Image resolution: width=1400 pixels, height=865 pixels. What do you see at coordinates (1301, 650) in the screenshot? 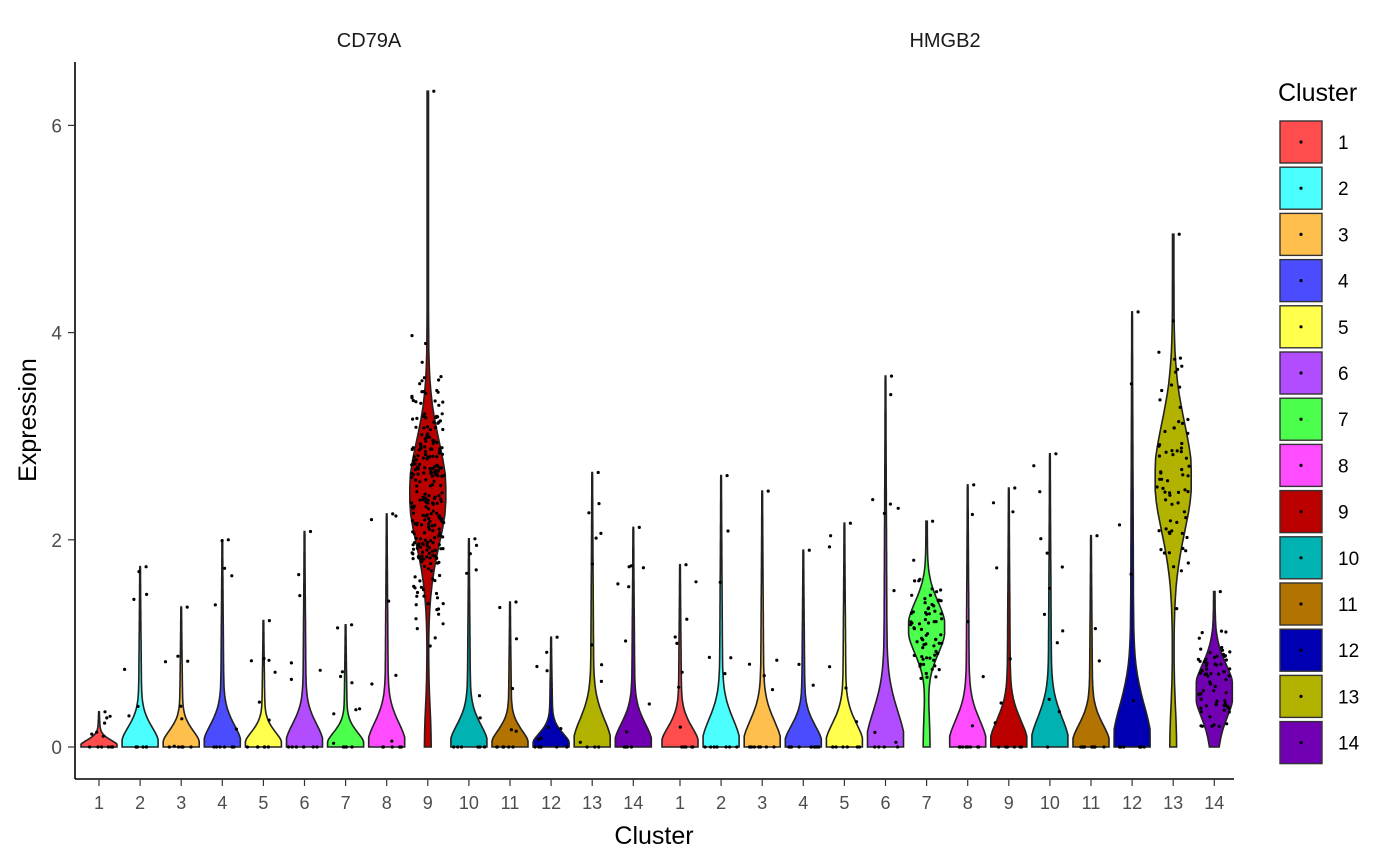
I see `legend-key-dot` at bounding box center [1301, 650].